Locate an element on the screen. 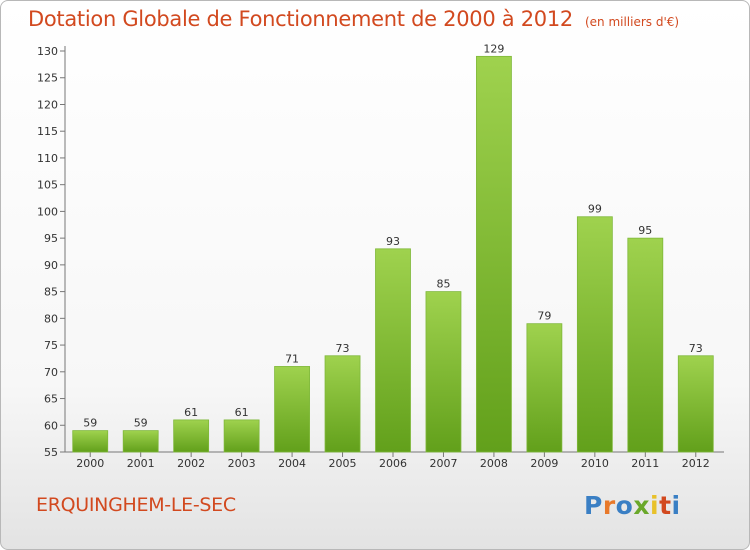  y-tick-label: 85 is located at coordinates (51, 292).